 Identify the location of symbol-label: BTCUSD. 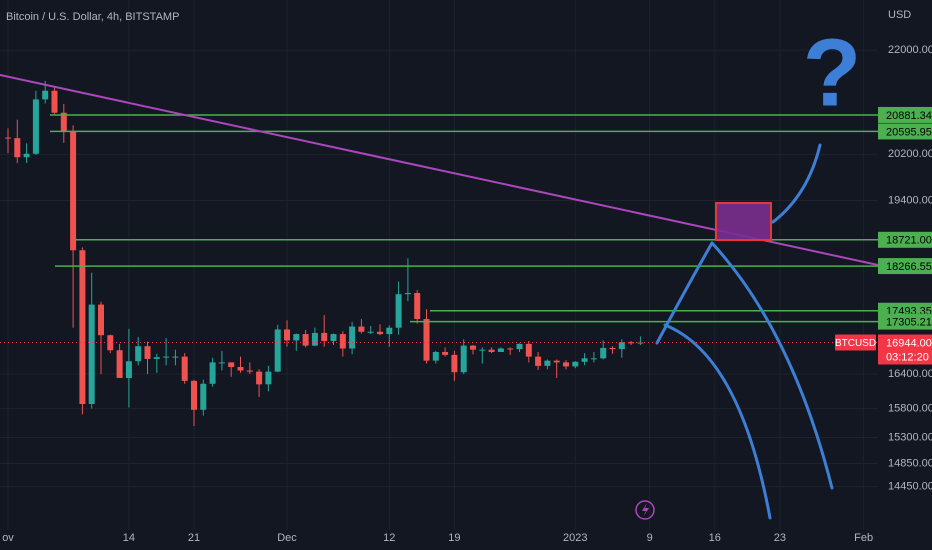
(855, 343).